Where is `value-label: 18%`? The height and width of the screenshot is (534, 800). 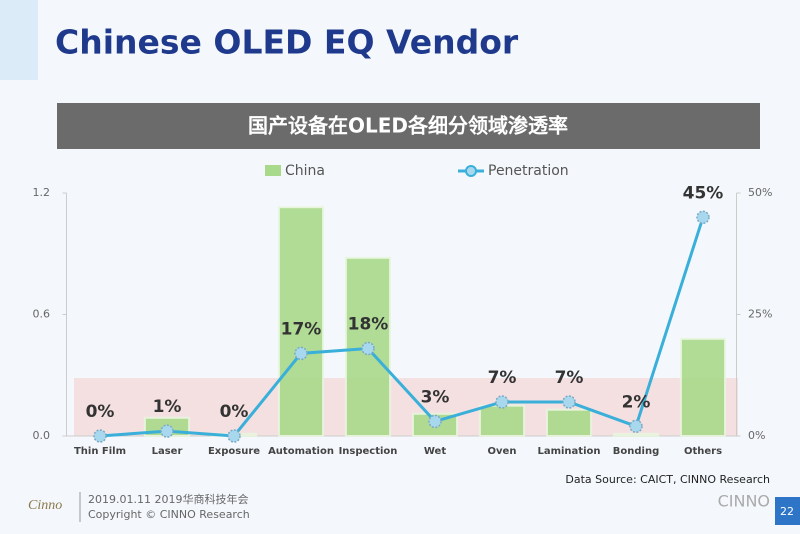 value-label: 18% is located at coordinates (368, 325).